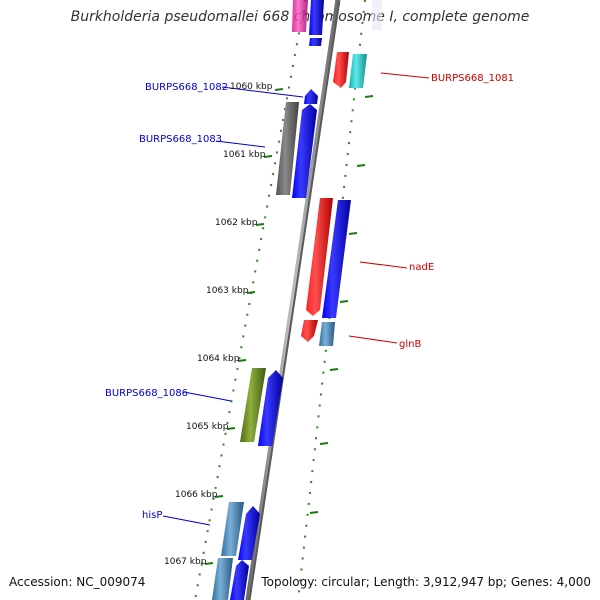  I want to click on gene-blue-bottom, so click(239, 580).